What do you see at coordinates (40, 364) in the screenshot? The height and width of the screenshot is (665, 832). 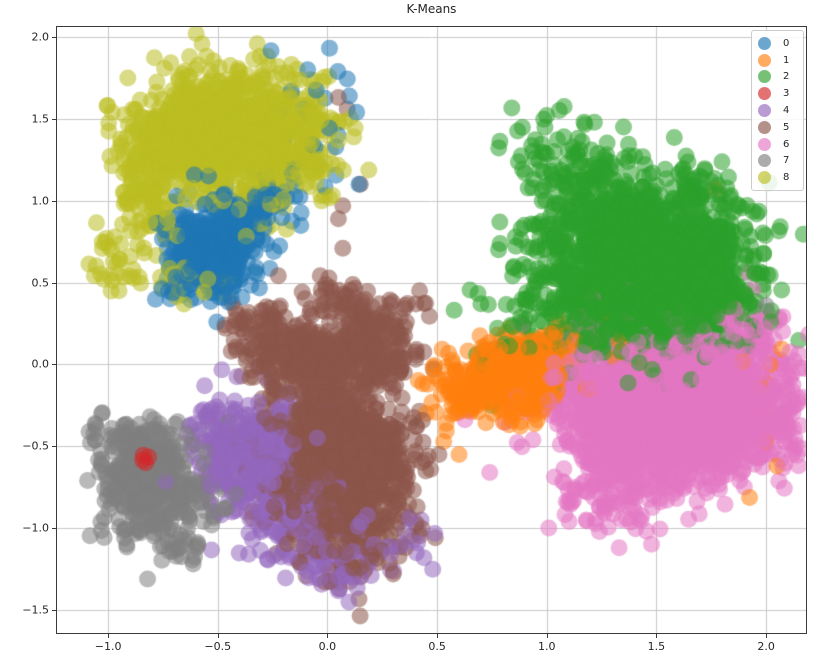 I see `y-tick-label: 0.0` at bounding box center [40, 364].